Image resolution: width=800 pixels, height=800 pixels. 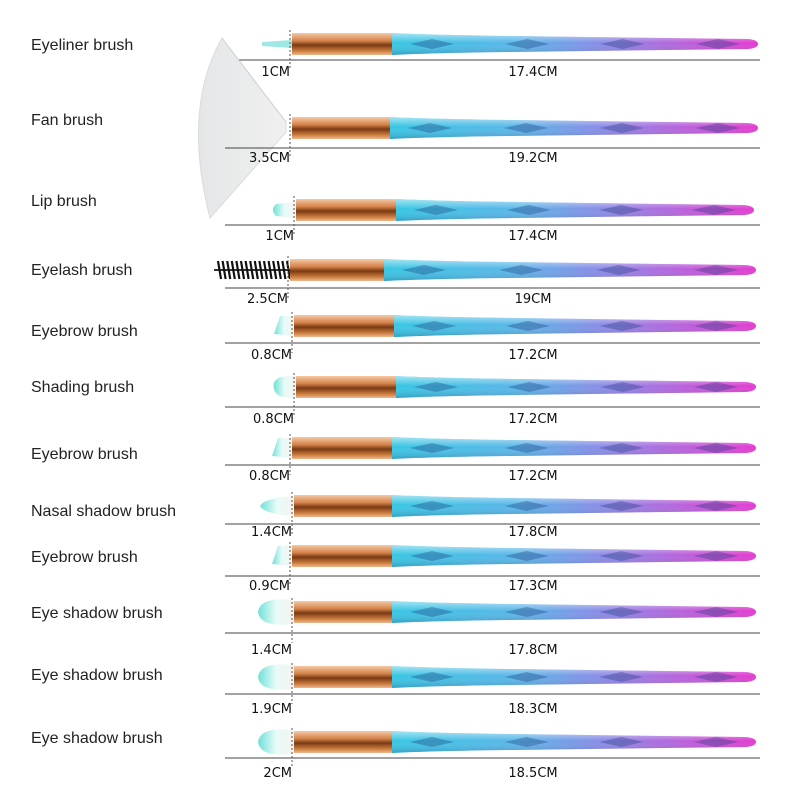 What do you see at coordinates (533, 709) in the screenshot?
I see `handle-length-label: 18.3CM` at bounding box center [533, 709].